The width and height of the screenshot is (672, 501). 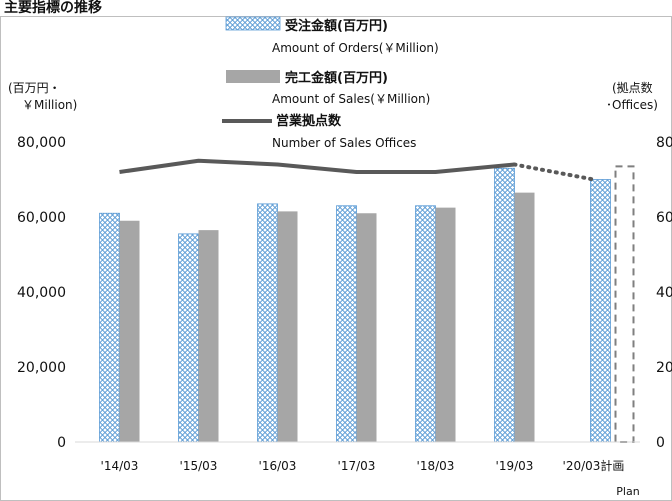 I want to click on y-right-ticks: 80 60 40 20 0, so click(x=664, y=293).